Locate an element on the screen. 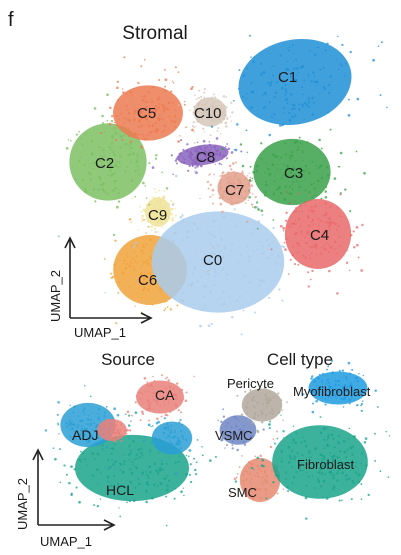 The image size is (401, 555). source-title: Source is located at coordinates (128, 359).